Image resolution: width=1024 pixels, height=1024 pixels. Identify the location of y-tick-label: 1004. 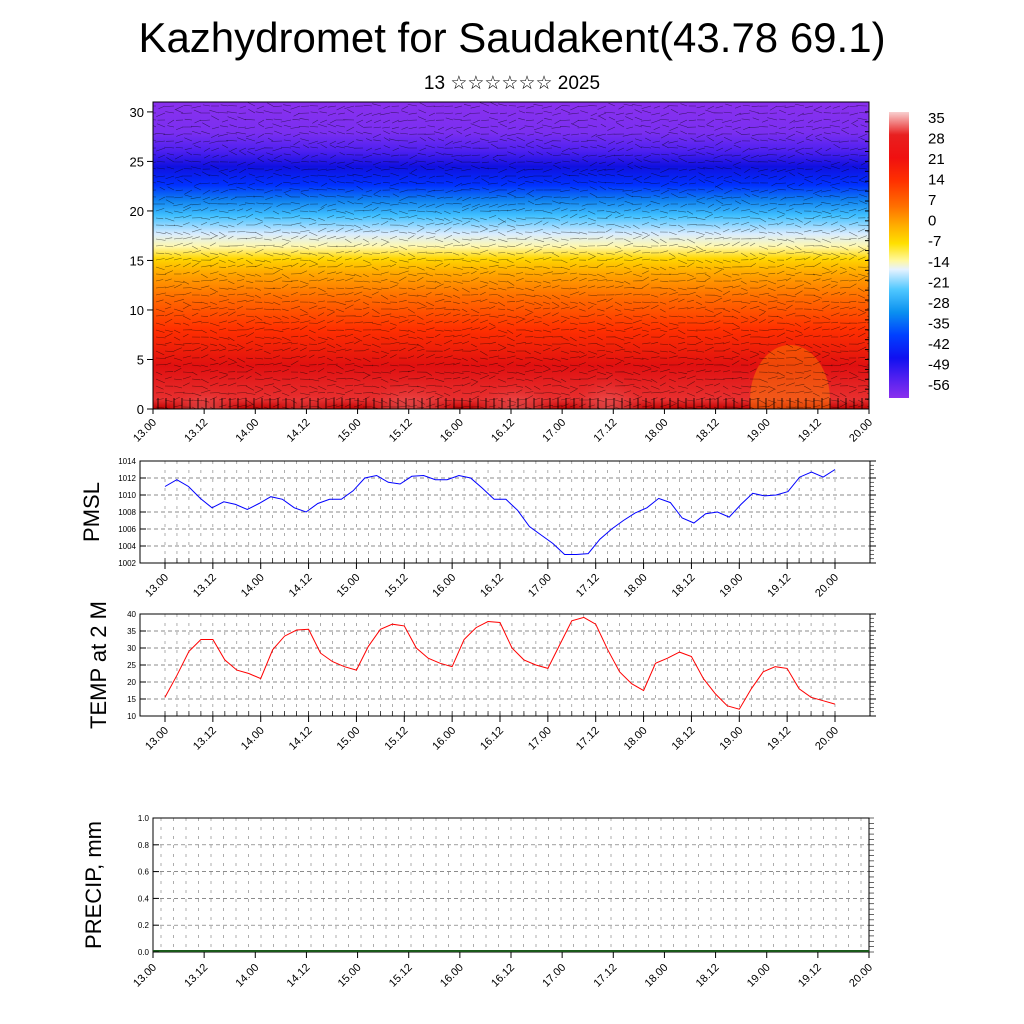
(127, 546).